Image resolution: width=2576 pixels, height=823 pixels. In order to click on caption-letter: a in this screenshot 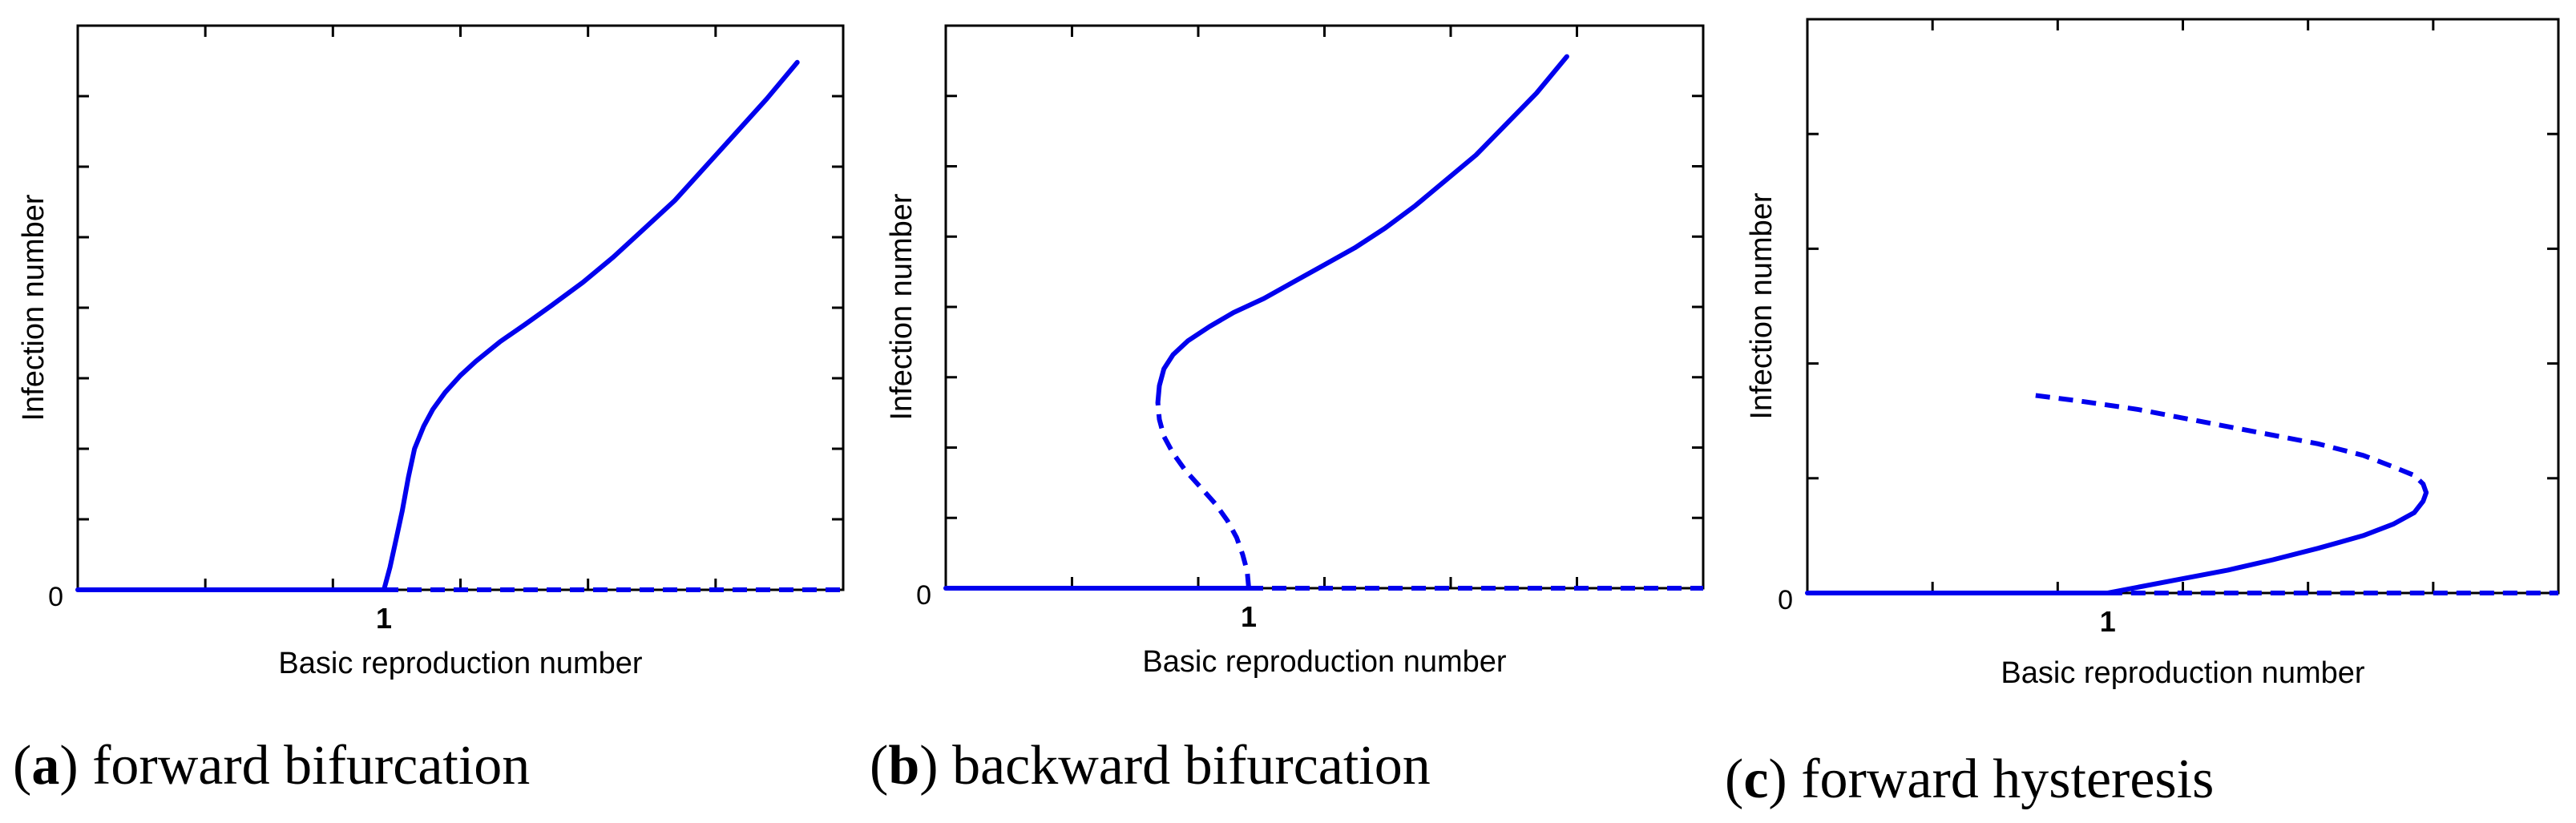, I will do `click(45, 766)`.